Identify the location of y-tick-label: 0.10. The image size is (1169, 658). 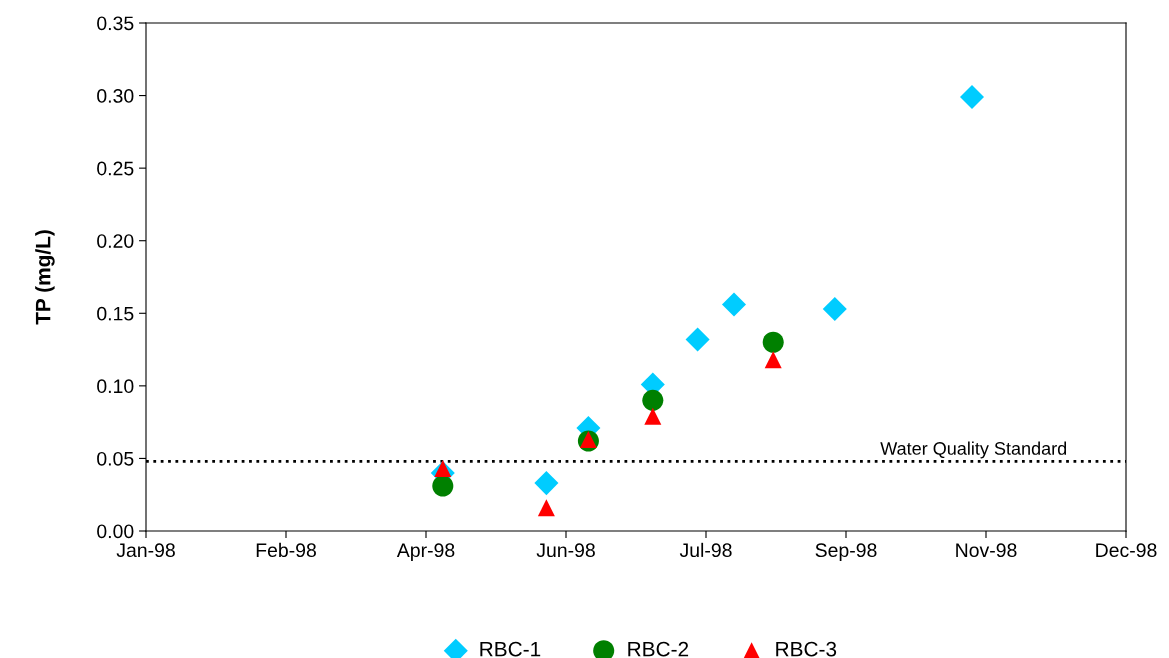
(115, 386).